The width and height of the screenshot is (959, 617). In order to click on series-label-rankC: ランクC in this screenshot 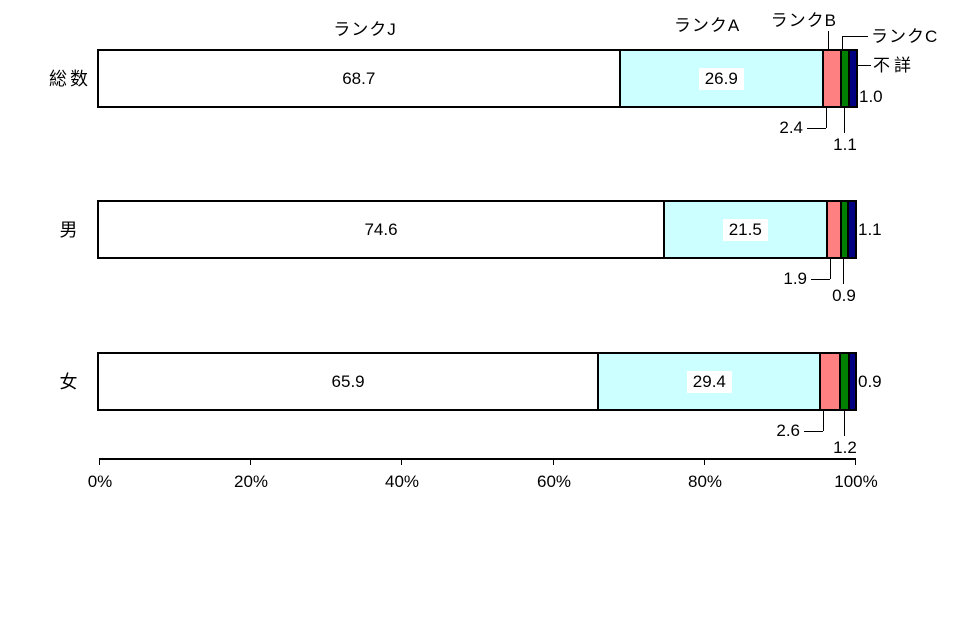, I will do `click(905, 36)`.